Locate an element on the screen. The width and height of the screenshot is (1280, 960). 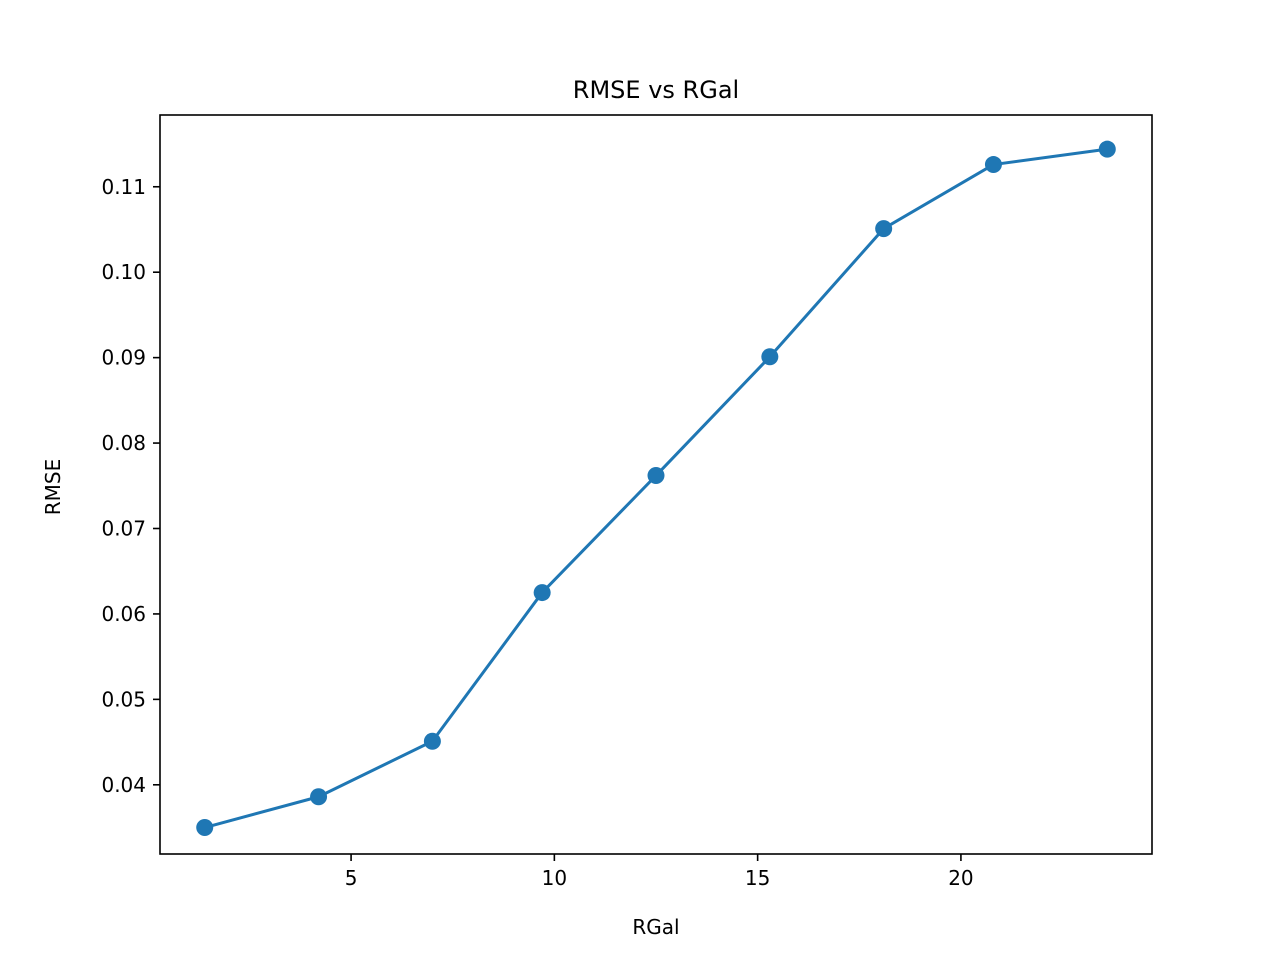
x-tick-label: 15 is located at coordinates (757, 878).